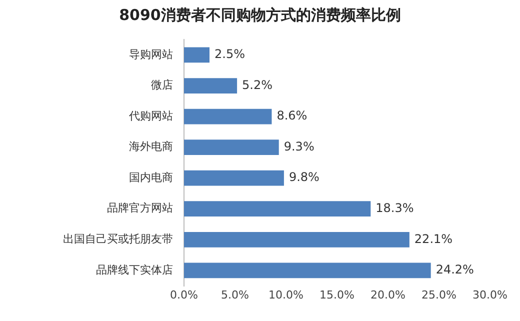 The height and width of the screenshot is (321, 520). Describe the element at coordinates (235, 295) in the screenshot. I see `x-tick-label: 5.0%` at that location.